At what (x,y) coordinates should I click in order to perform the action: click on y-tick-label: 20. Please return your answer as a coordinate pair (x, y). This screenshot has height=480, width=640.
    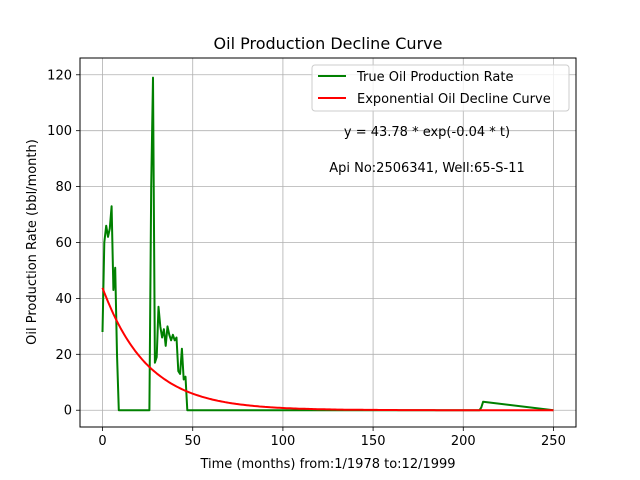
    Looking at the image, I should click on (63, 355).